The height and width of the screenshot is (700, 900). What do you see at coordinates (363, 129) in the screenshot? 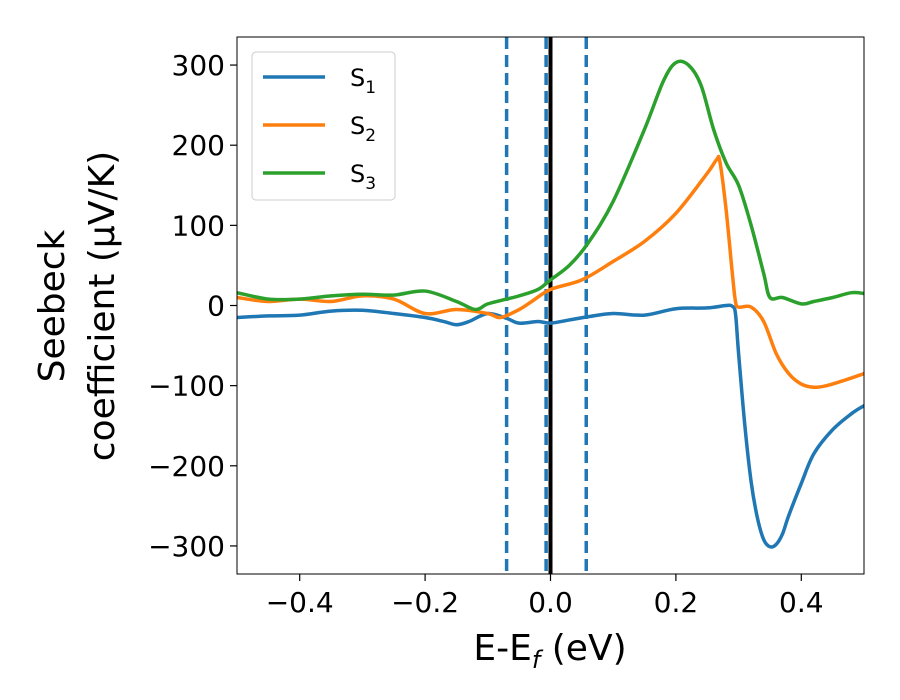
I see `legend-label-s2: S2` at bounding box center [363, 129].